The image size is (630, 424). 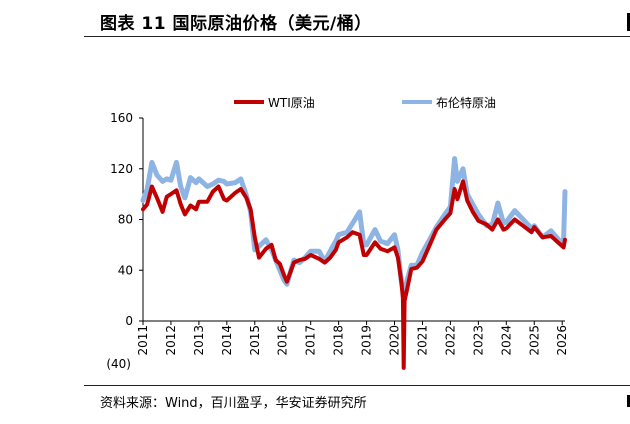 What do you see at coordinates (422, 340) in the screenshot?
I see `x-tick-label: 2021` at bounding box center [422, 340].